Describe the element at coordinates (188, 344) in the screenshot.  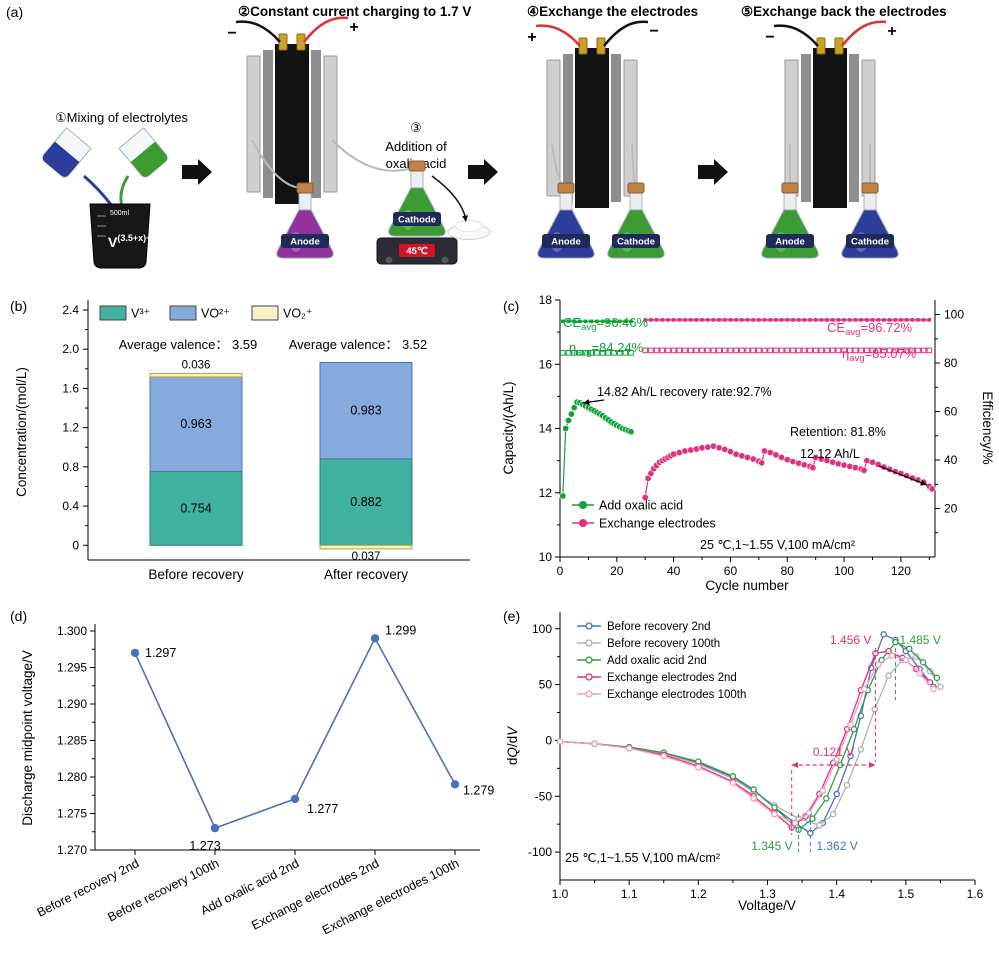
I see `average-valence-label: Average valence： 3.59` at that location.